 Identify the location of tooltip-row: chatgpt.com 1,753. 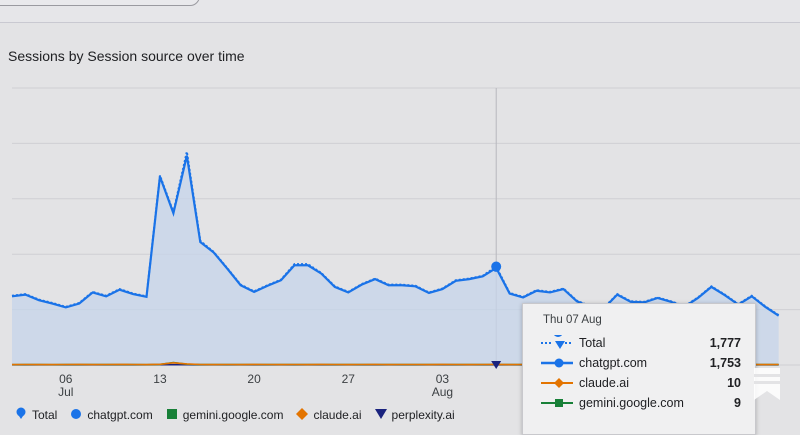
(641, 364).